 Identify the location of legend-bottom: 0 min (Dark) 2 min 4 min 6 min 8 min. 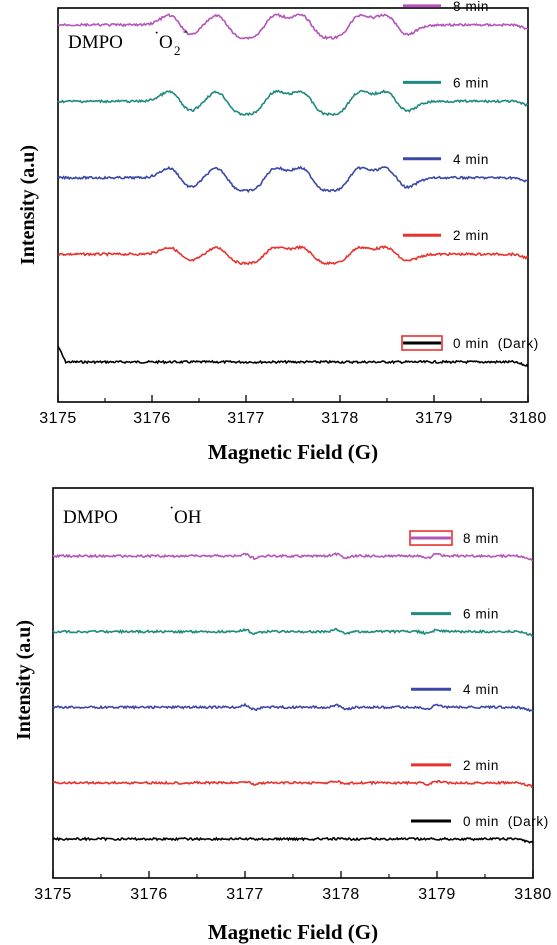
(479, 679).